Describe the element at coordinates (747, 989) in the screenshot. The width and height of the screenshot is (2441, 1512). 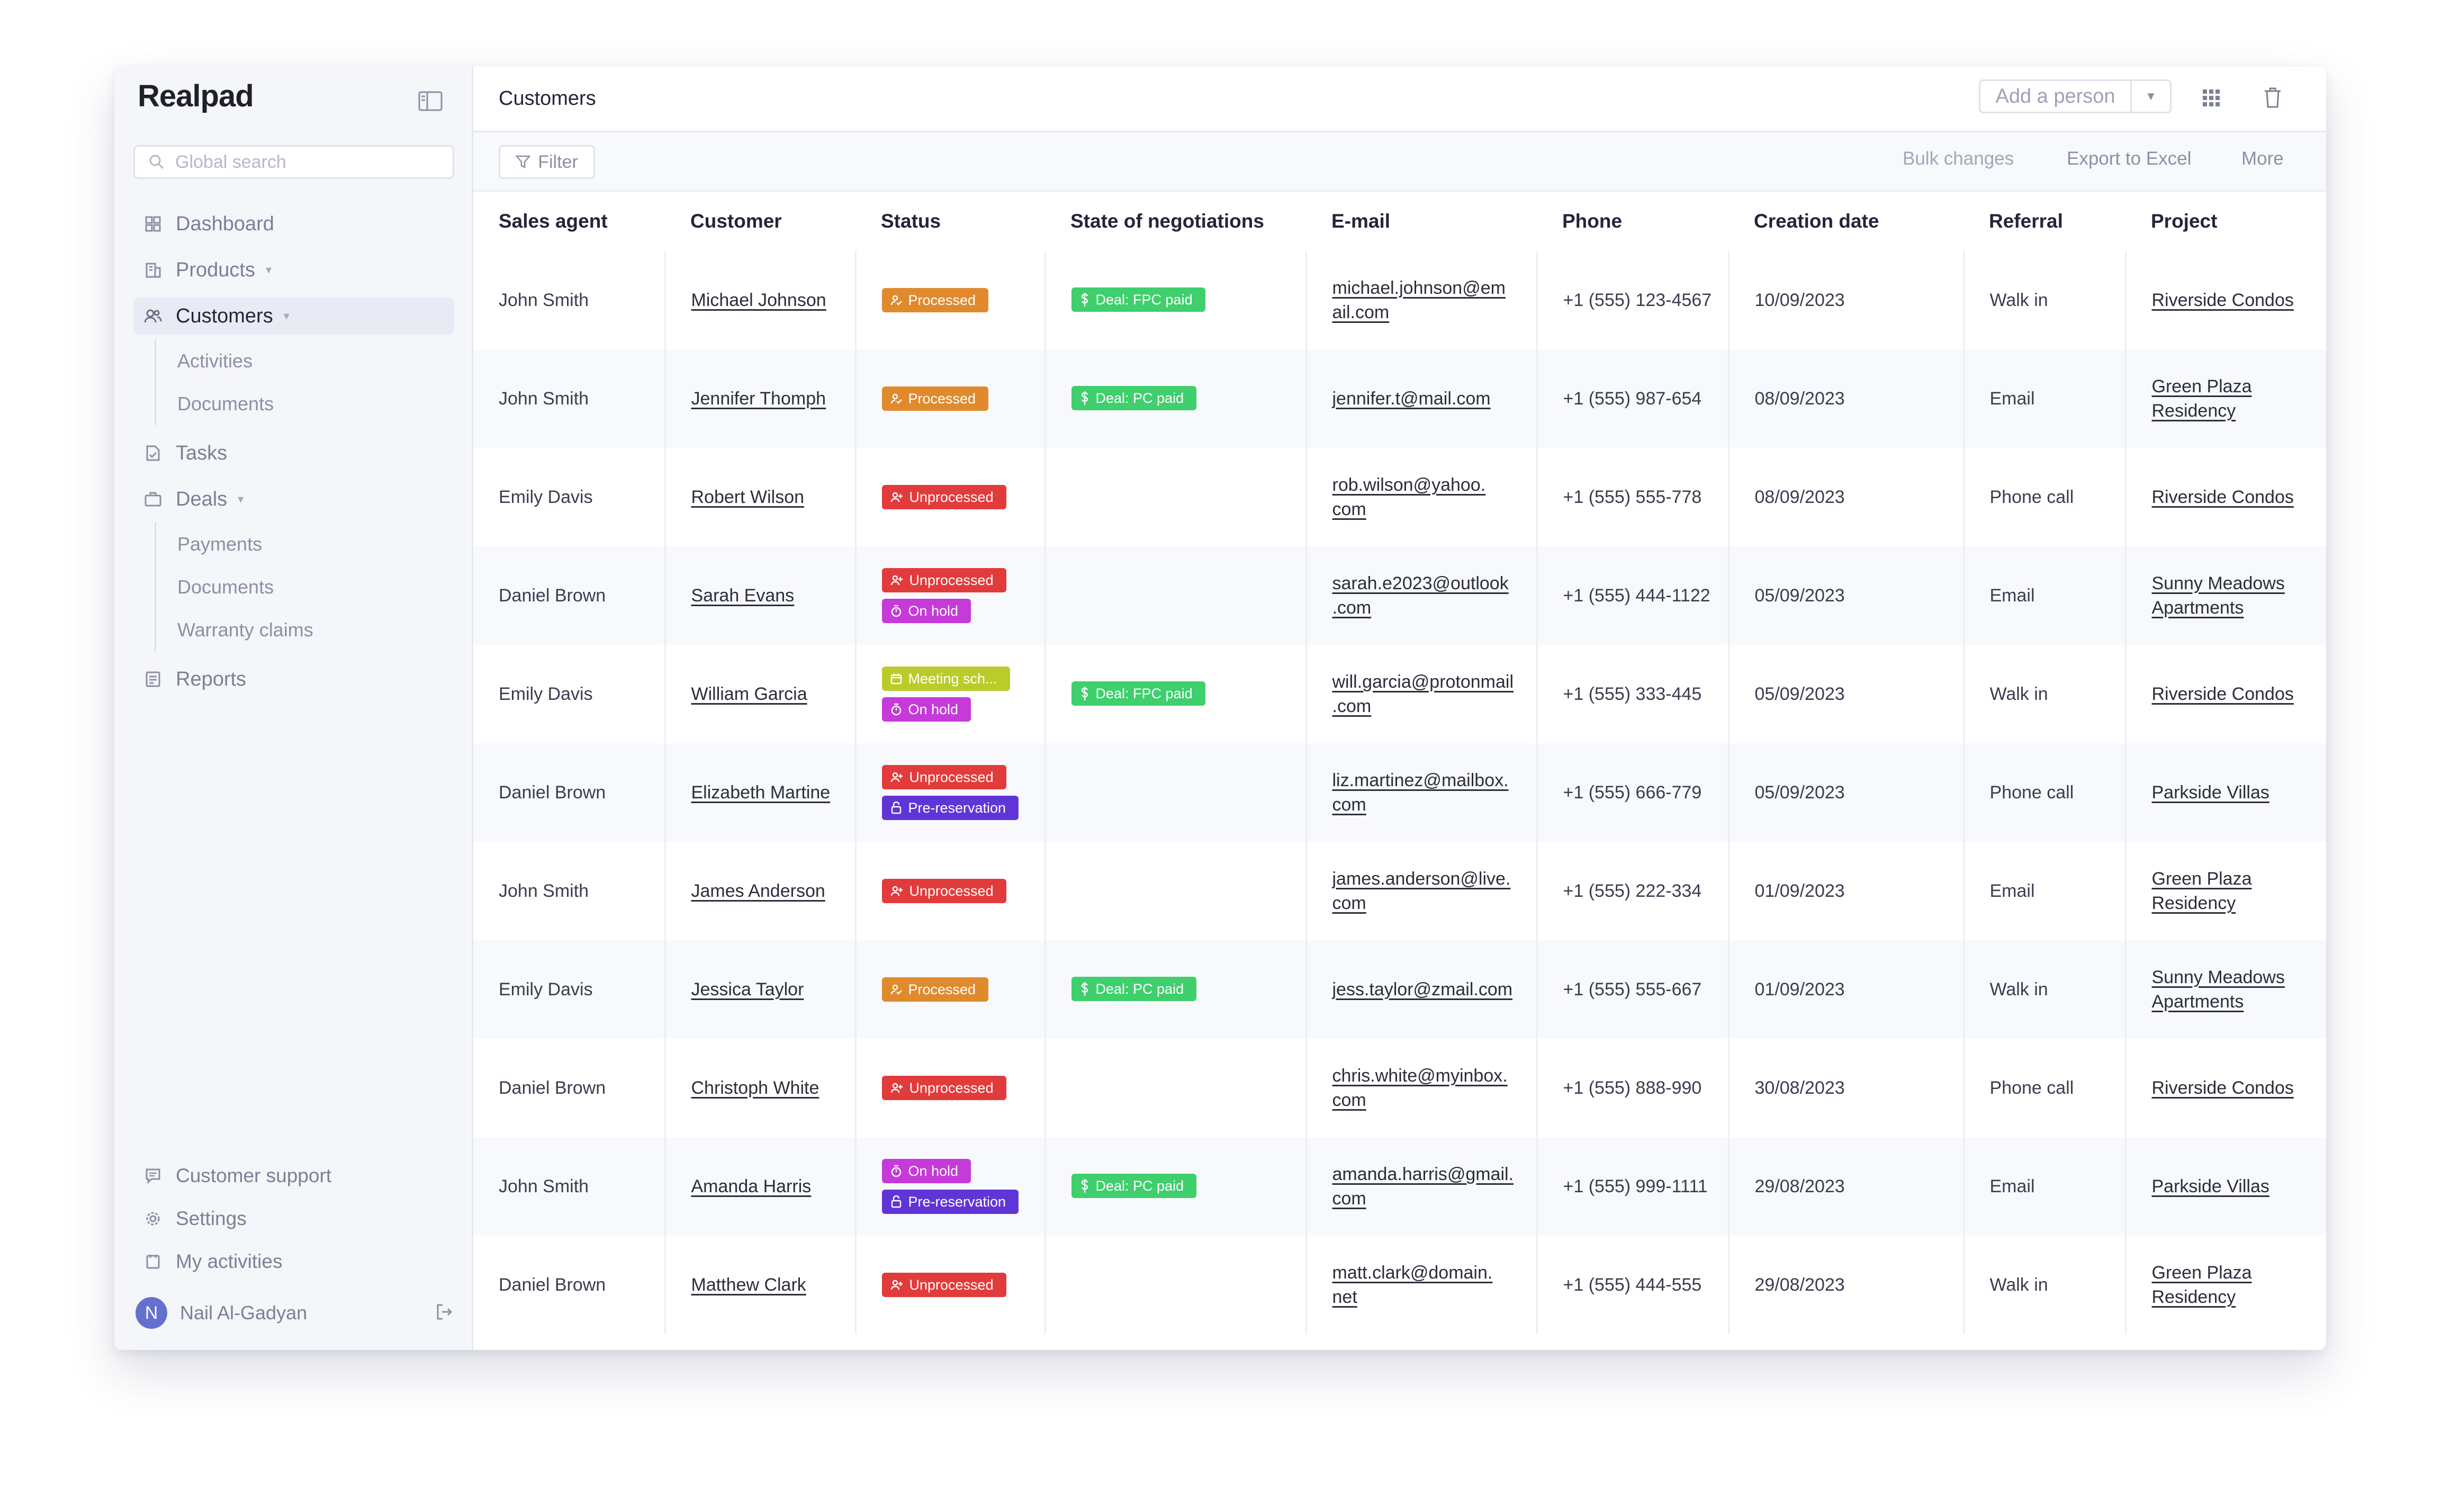
I see `customer-link: Jessica Taylor` at that location.